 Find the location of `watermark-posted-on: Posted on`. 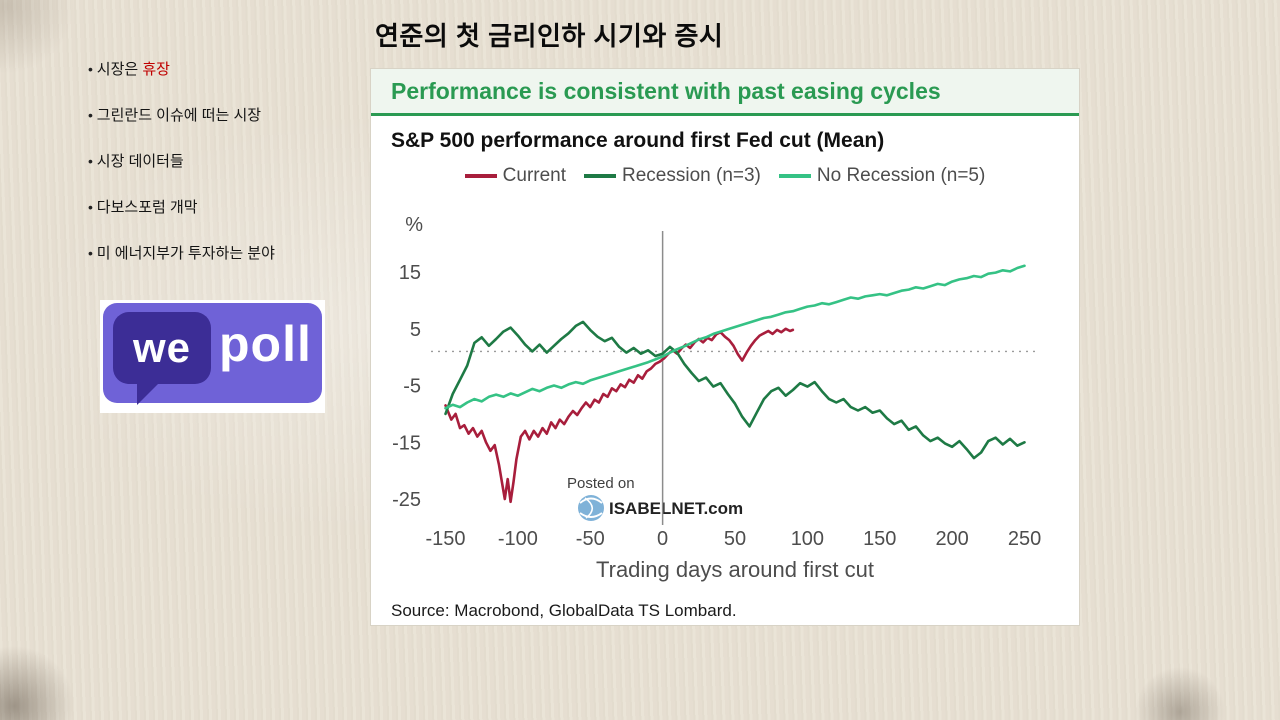

watermark-posted-on: Posted on is located at coordinates (601, 483).